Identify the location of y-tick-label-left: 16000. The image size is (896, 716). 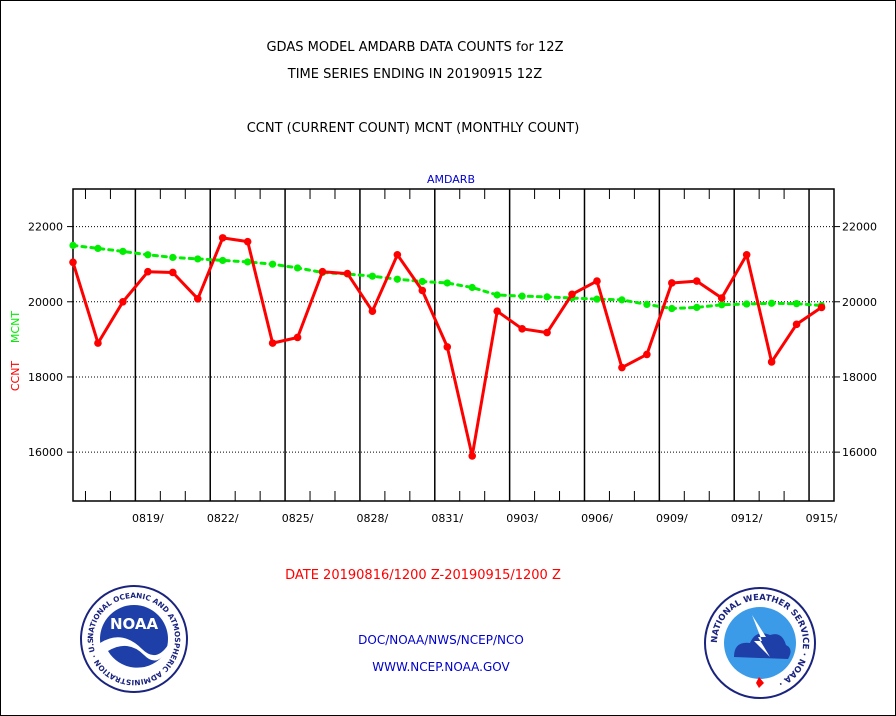
(45, 452).